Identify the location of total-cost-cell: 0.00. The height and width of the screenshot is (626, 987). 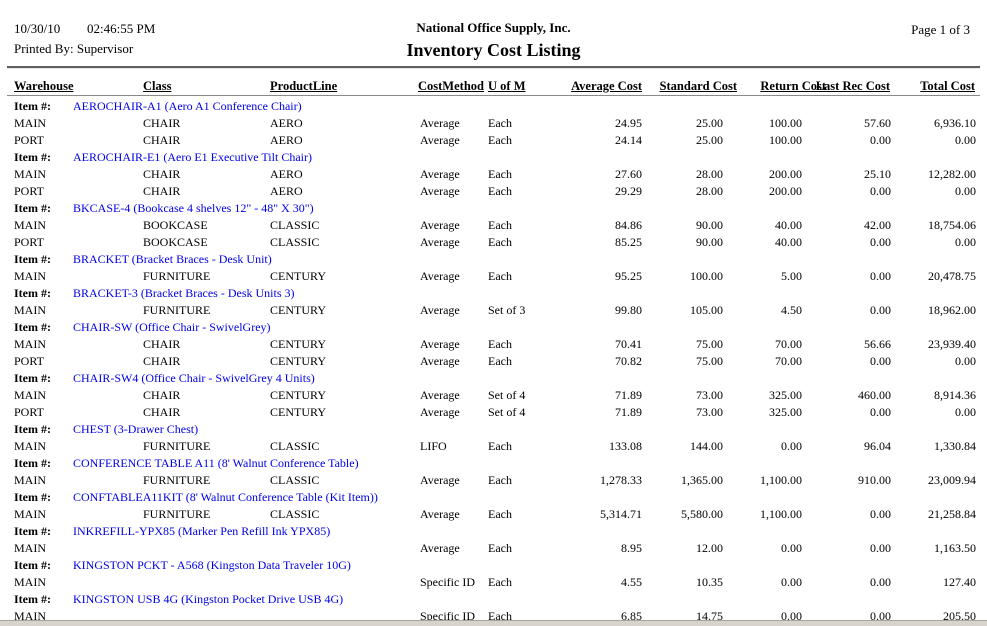
(965, 361).